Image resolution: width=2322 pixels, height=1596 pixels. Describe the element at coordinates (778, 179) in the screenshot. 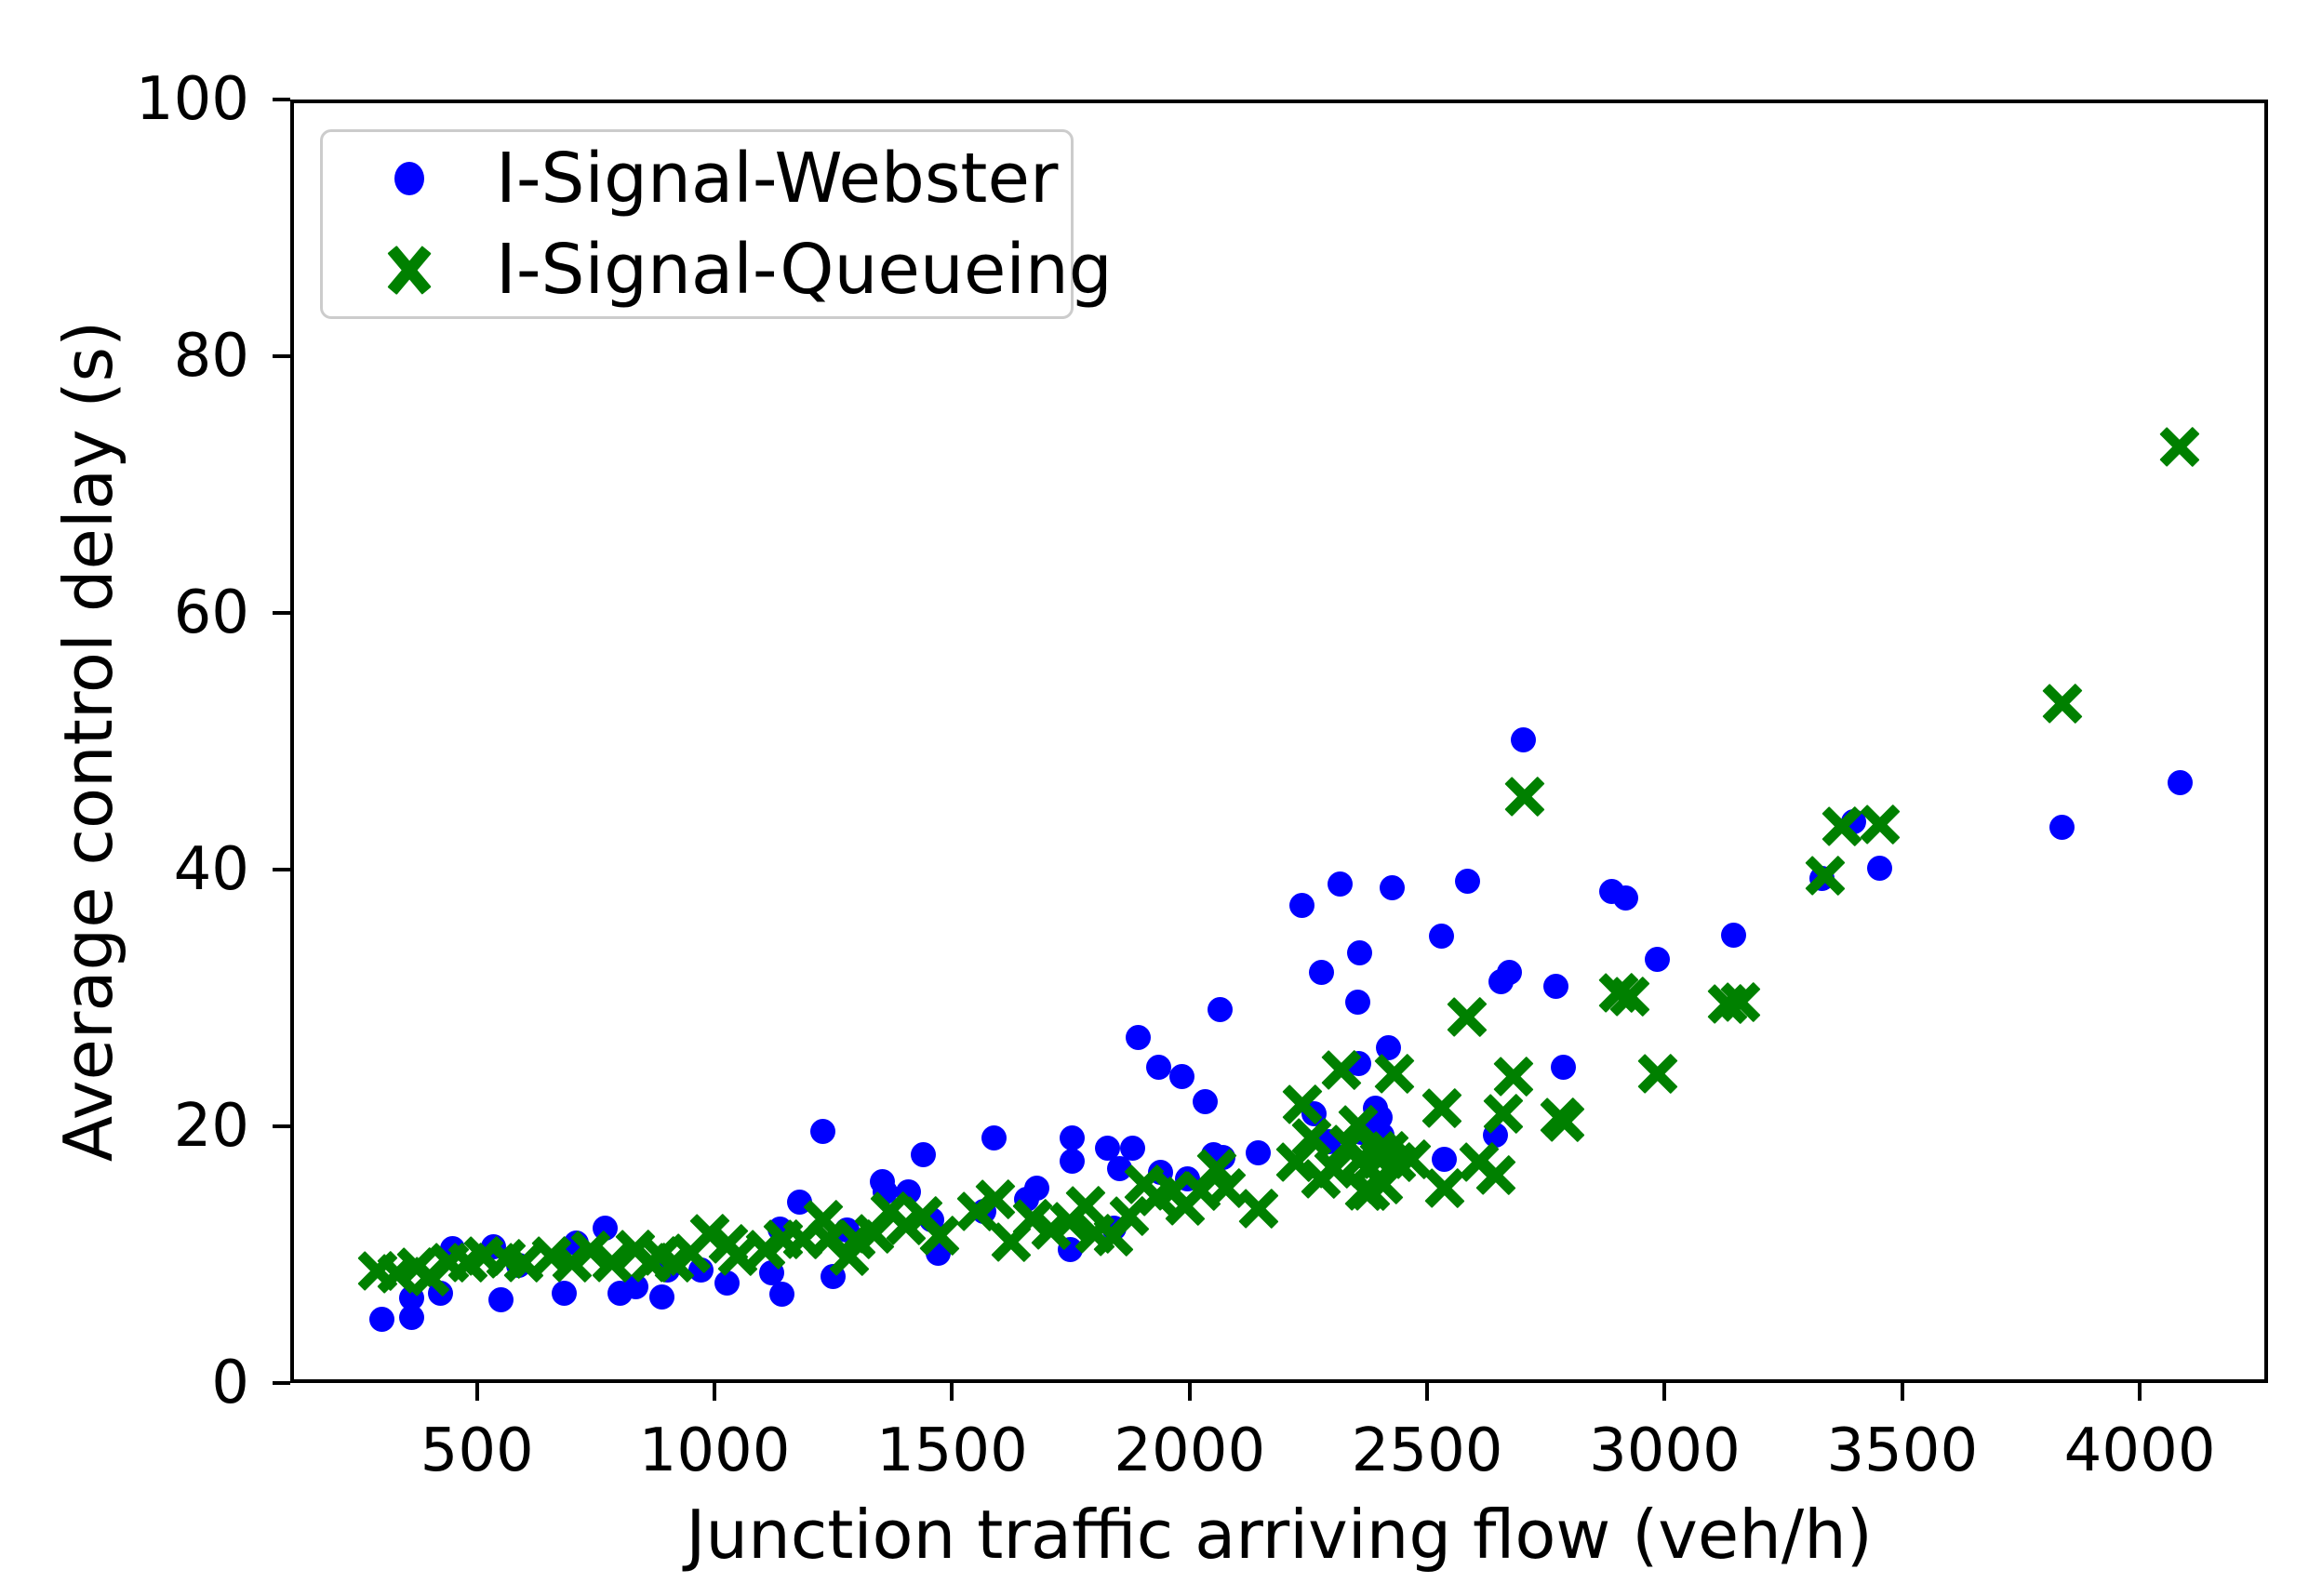

I see `legend-label-webster: I-Signal-Webster` at that location.